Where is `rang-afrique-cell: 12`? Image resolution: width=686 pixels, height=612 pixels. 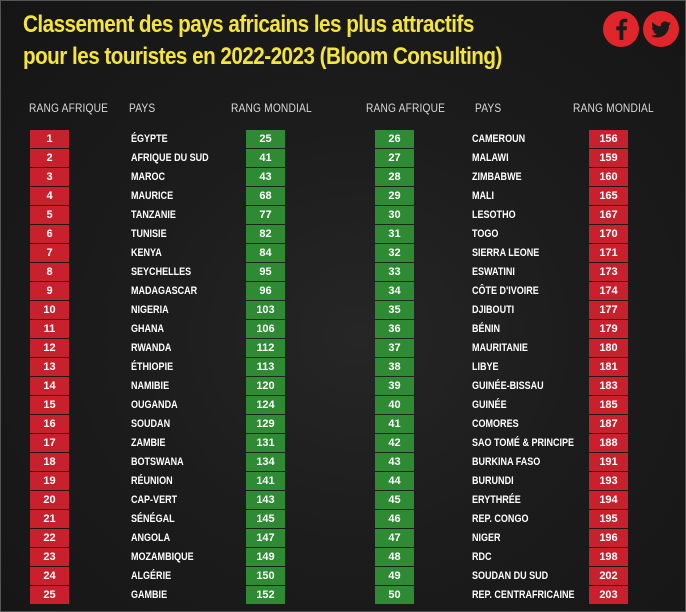
rang-afrique-cell: 12 is located at coordinates (49, 348).